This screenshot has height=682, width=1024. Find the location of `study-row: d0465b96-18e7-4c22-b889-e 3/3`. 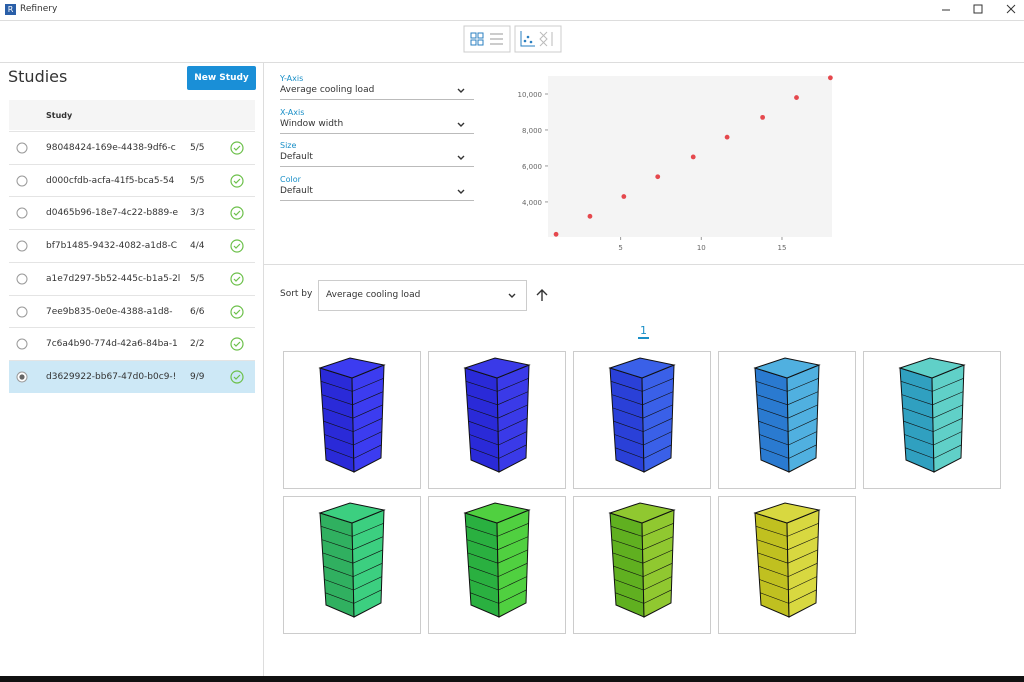

study-row: d0465b96-18e7-4c22-b889-e 3/3 is located at coordinates (132, 212).